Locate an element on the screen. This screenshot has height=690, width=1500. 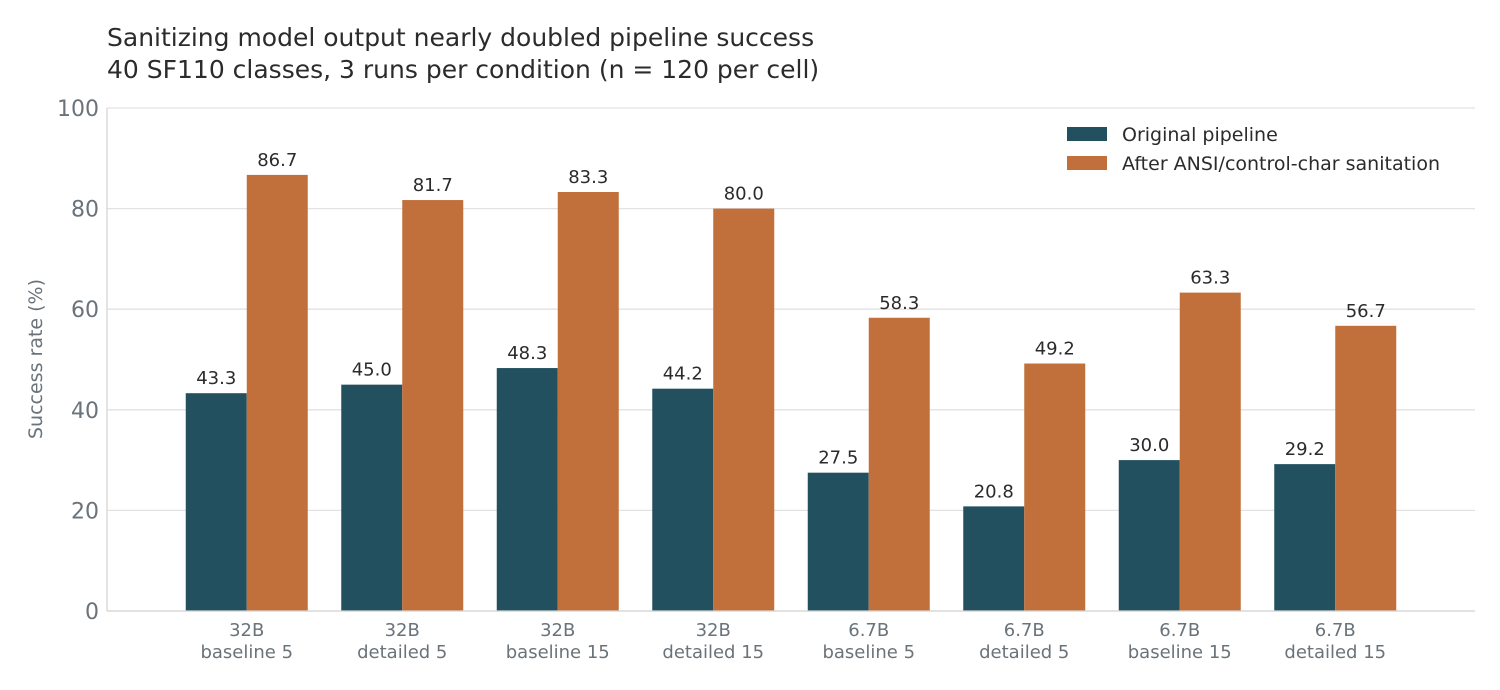
bar-value-label: 81.7 is located at coordinates (433, 185).